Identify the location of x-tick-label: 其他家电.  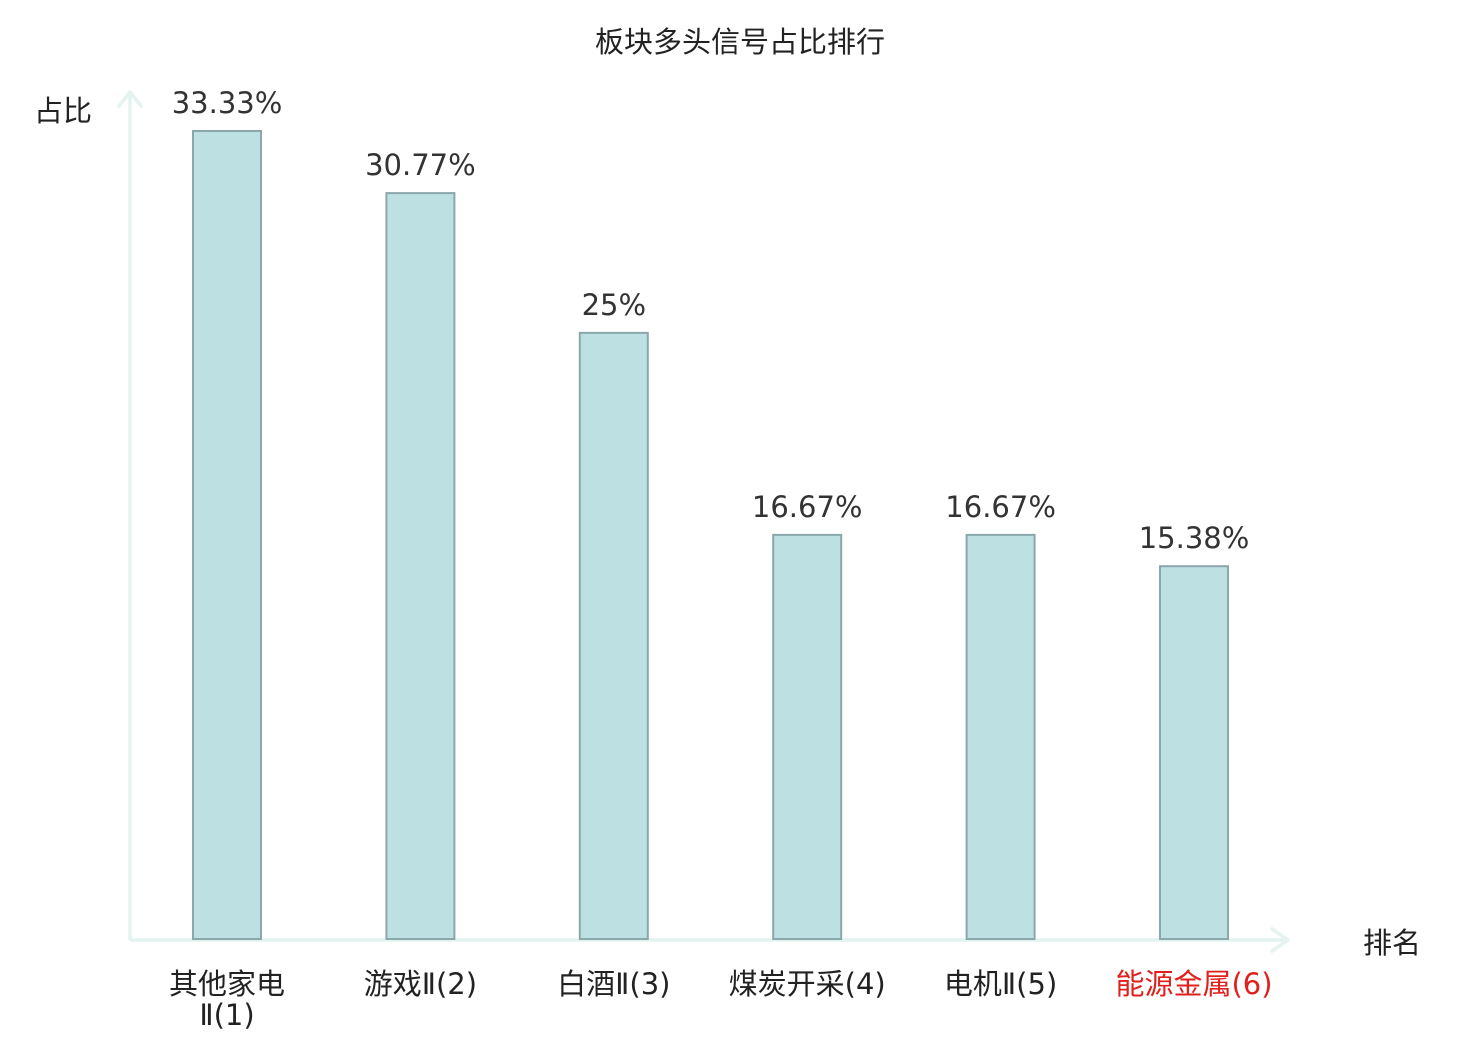
(227, 984).